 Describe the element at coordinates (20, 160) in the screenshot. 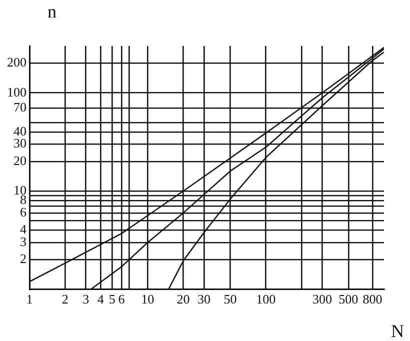

I see `y-tick-label: 20` at that location.